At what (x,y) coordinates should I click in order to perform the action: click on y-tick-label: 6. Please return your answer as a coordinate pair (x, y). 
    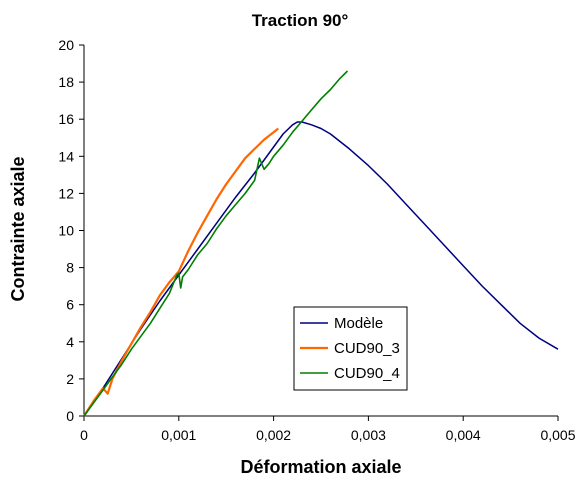
    Looking at the image, I should click on (70, 305).